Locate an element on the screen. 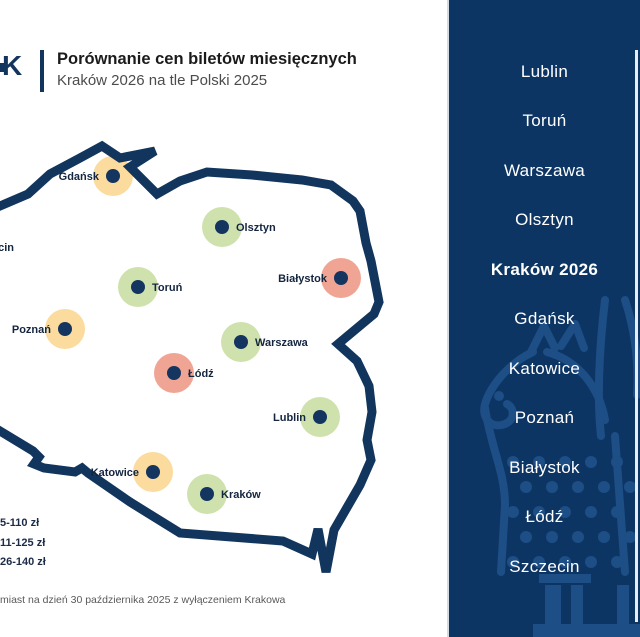 This screenshot has height=637, width=640. city-dot-gdansk is located at coordinates (113, 176).